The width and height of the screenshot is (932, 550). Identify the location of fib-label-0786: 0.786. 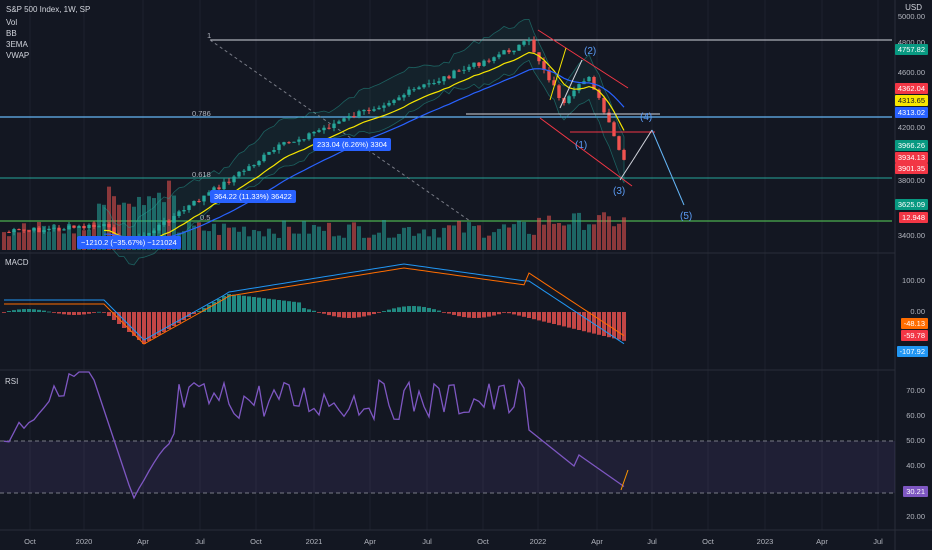
(201, 113).